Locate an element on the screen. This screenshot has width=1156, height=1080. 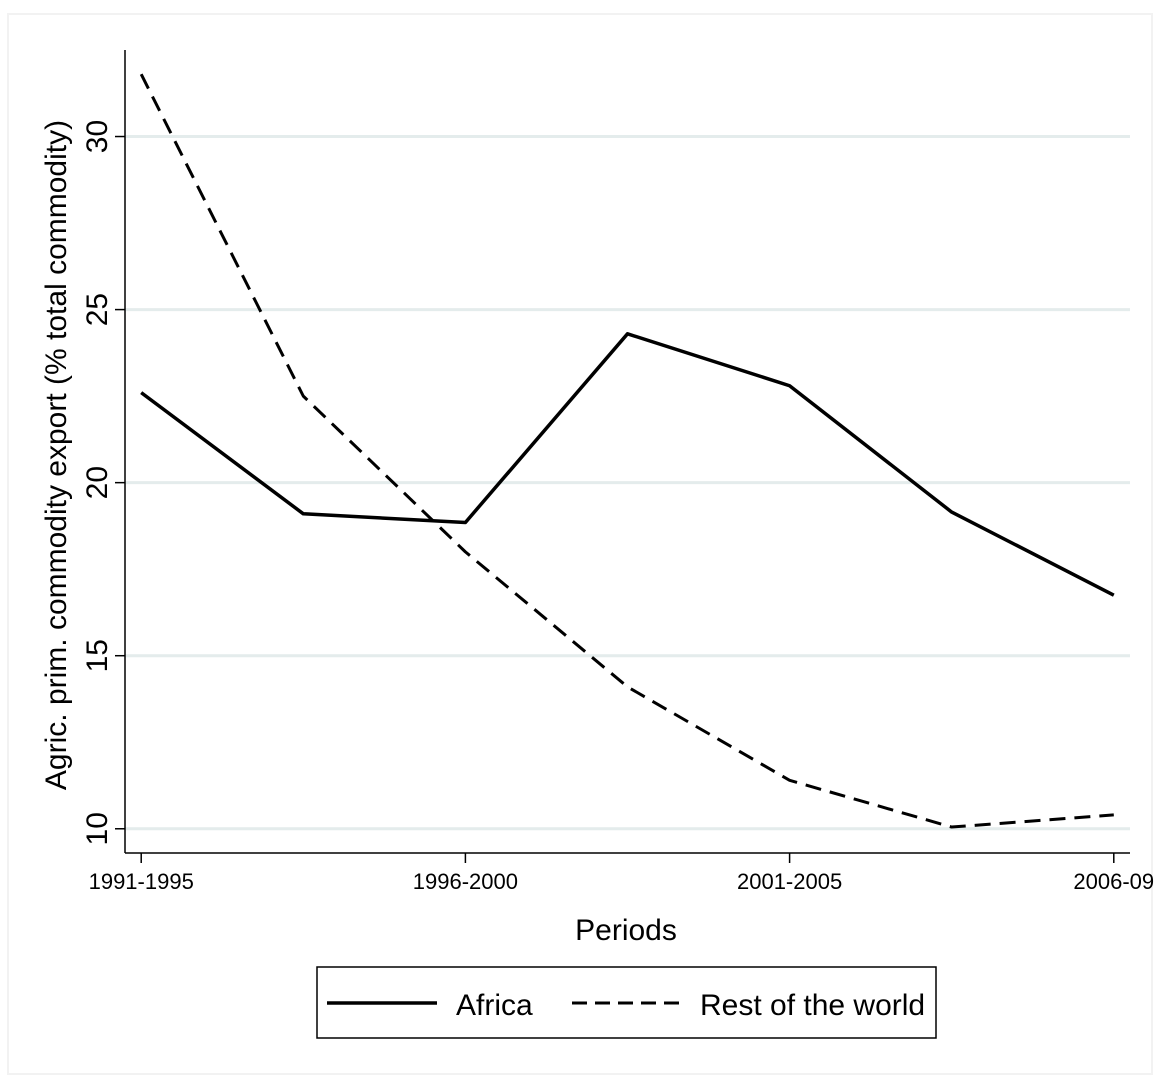
legend: Africa Rest of the world is located at coordinates (626, 1002).